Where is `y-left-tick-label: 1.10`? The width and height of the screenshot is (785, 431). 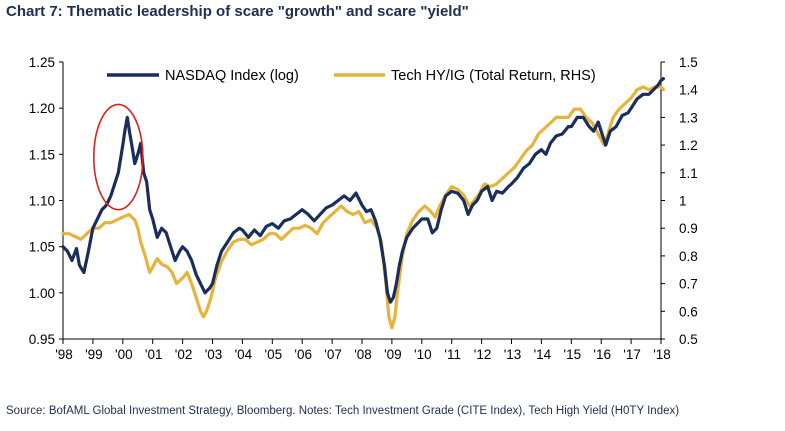
y-left-tick-label: 1.10 is located at coordinates (42, 201).